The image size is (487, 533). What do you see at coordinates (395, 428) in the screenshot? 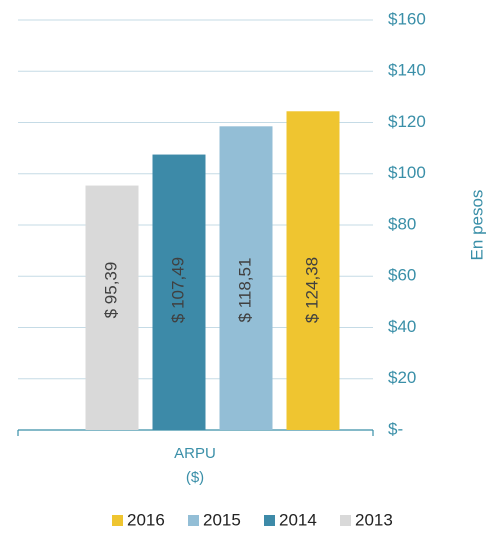
I see `y-tick-label: $-` at bounding box center [395, 428].